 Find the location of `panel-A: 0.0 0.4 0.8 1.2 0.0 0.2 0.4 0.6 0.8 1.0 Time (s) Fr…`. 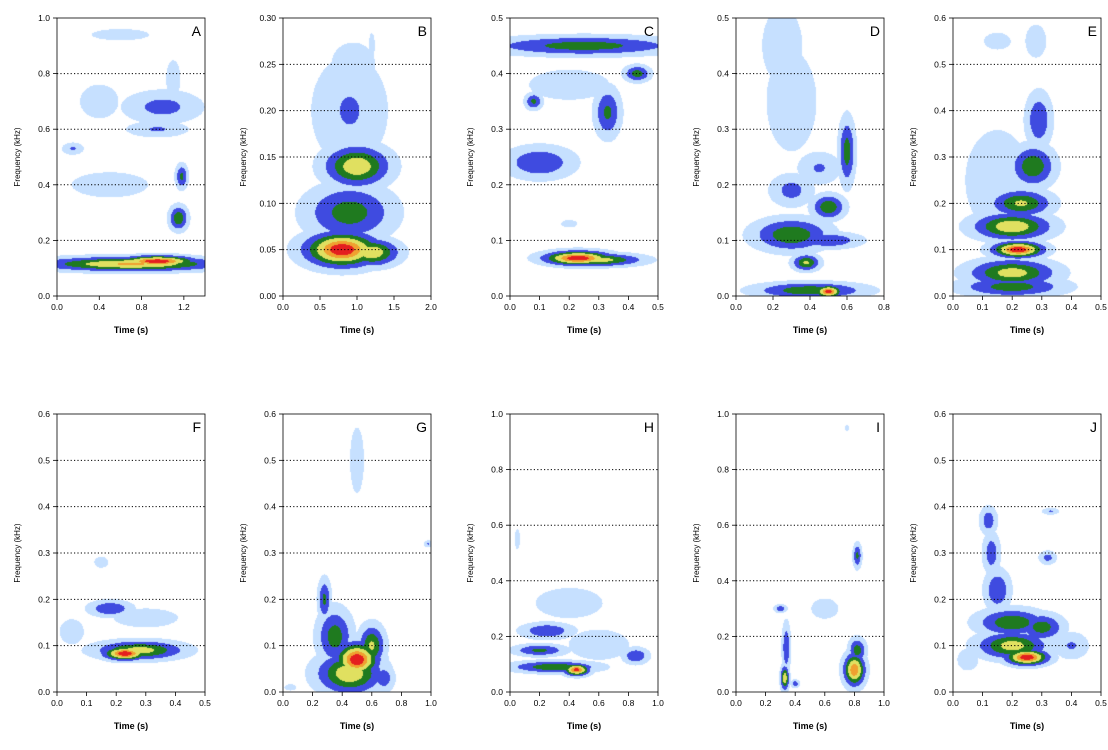

panel-A: 0.0 0.4 0.8 1.2 0.0 0.2 0.4 0.6 0.8 1.0 Time (s) Fr… is located at coordinates (109, 174).